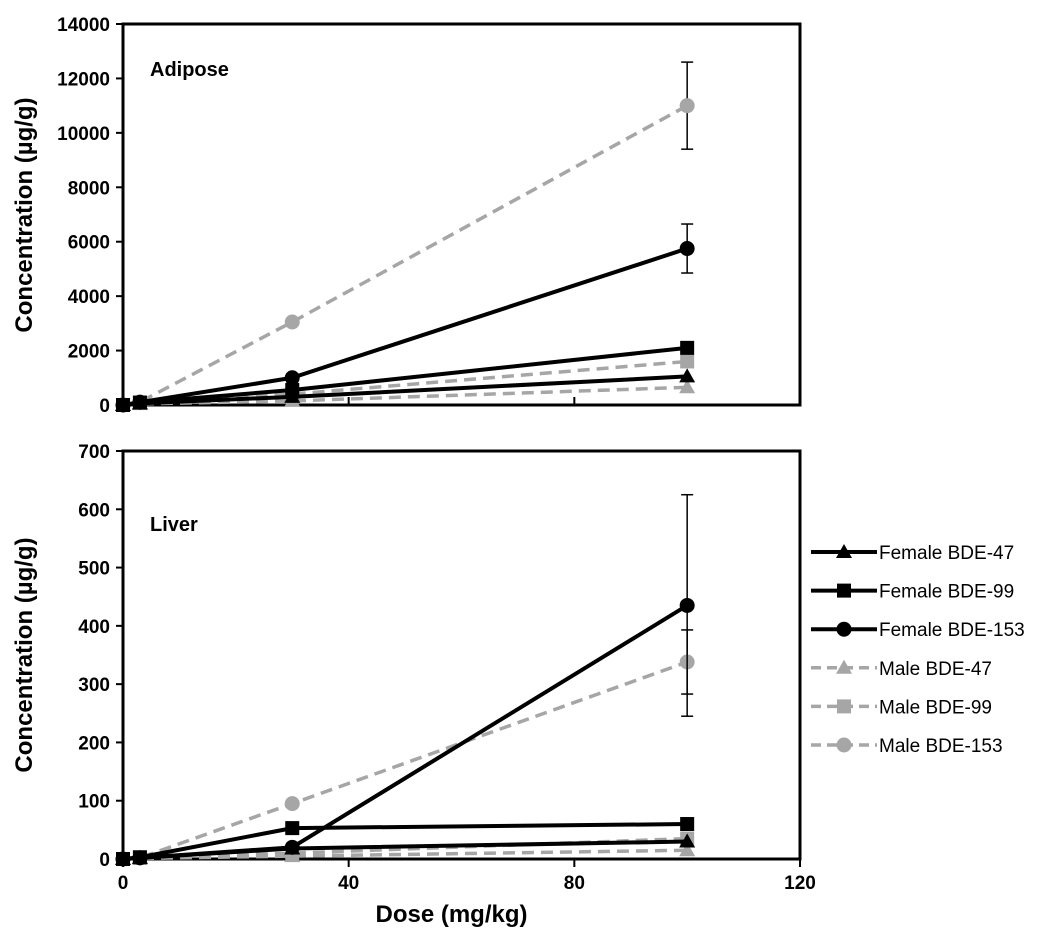 The height and width of the screenshot is (932, 1053). I want to click on legend-entry-male-bde-153: Male BDE-153, so click(907, 746).